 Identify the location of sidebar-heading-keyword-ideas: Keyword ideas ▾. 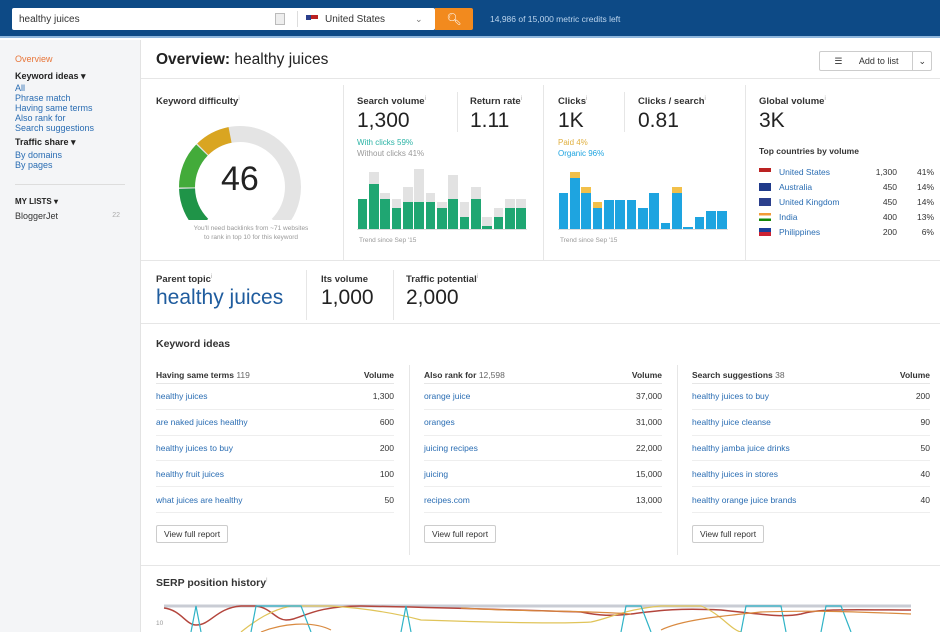
(50, 75).